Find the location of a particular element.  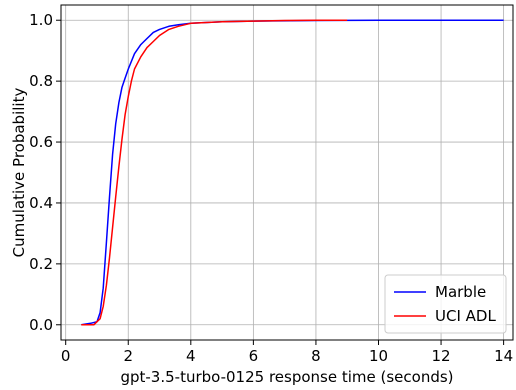

legend: Marble UCI ADL is located at coordinates (445, 304).